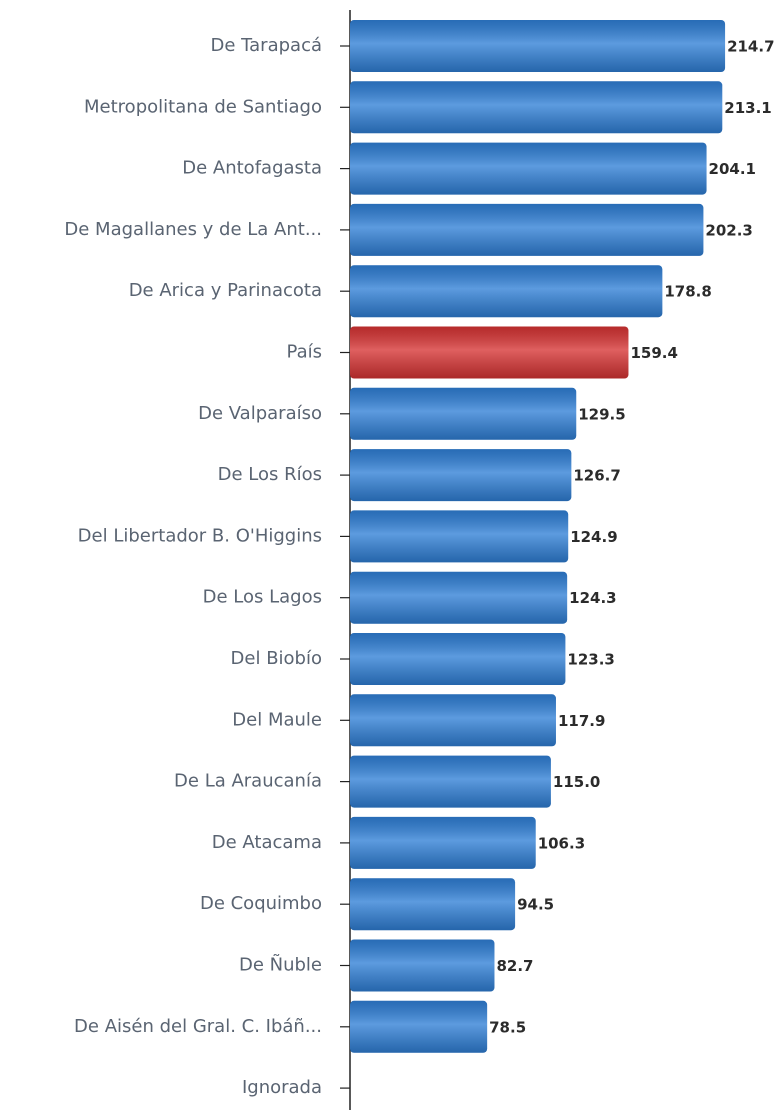 This screenshot has height=1110, width=782. What do you see at coordinates (576, 782) in the screenshot?
I see `value-label: 115.0` at bounding box center [576, 782].